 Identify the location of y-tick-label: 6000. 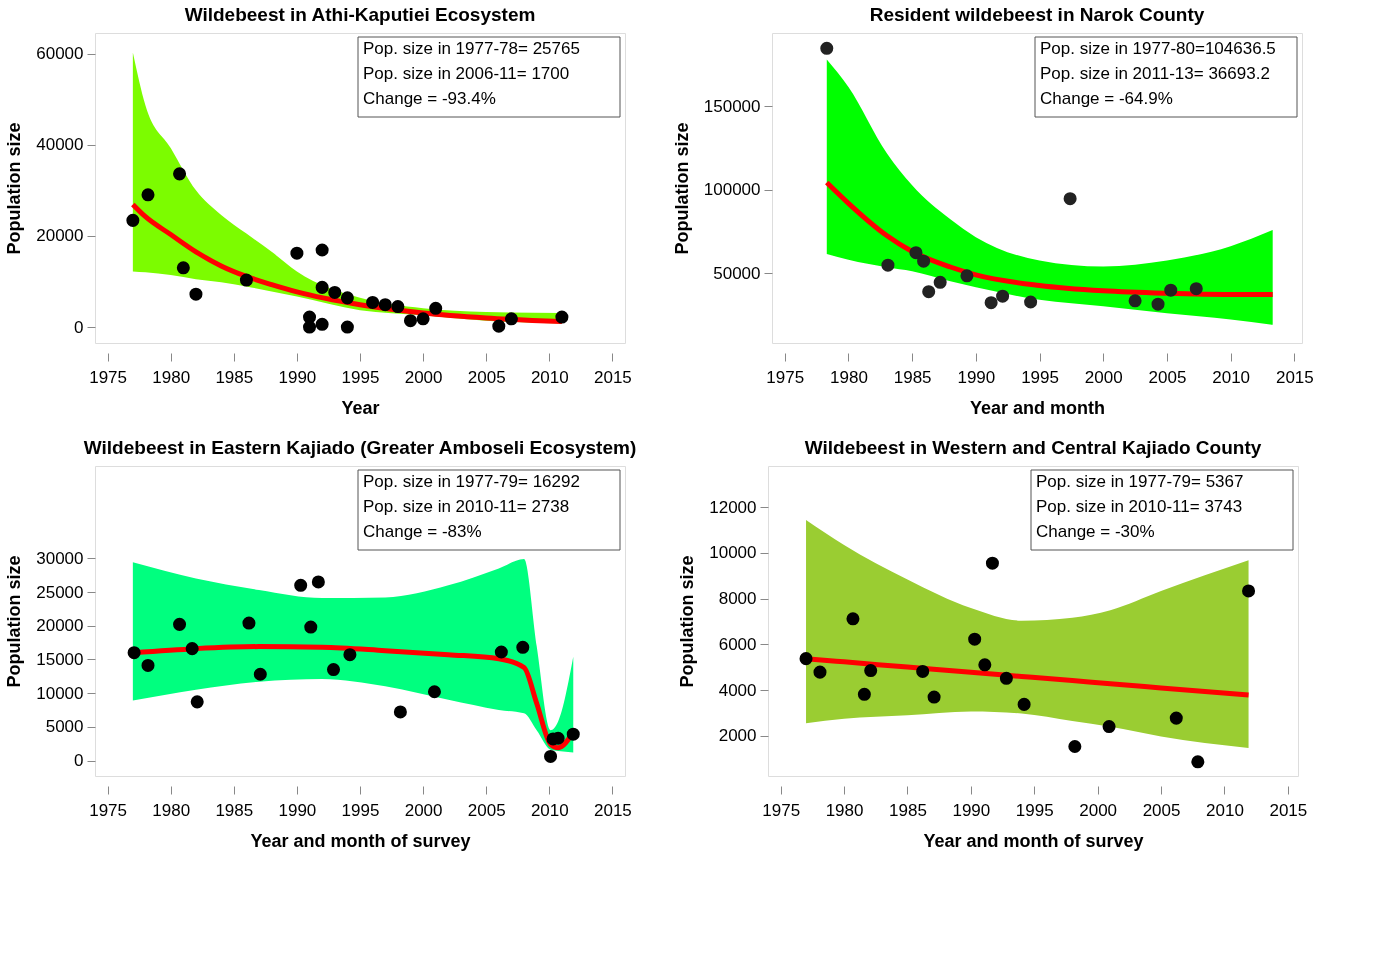
(737, 644).